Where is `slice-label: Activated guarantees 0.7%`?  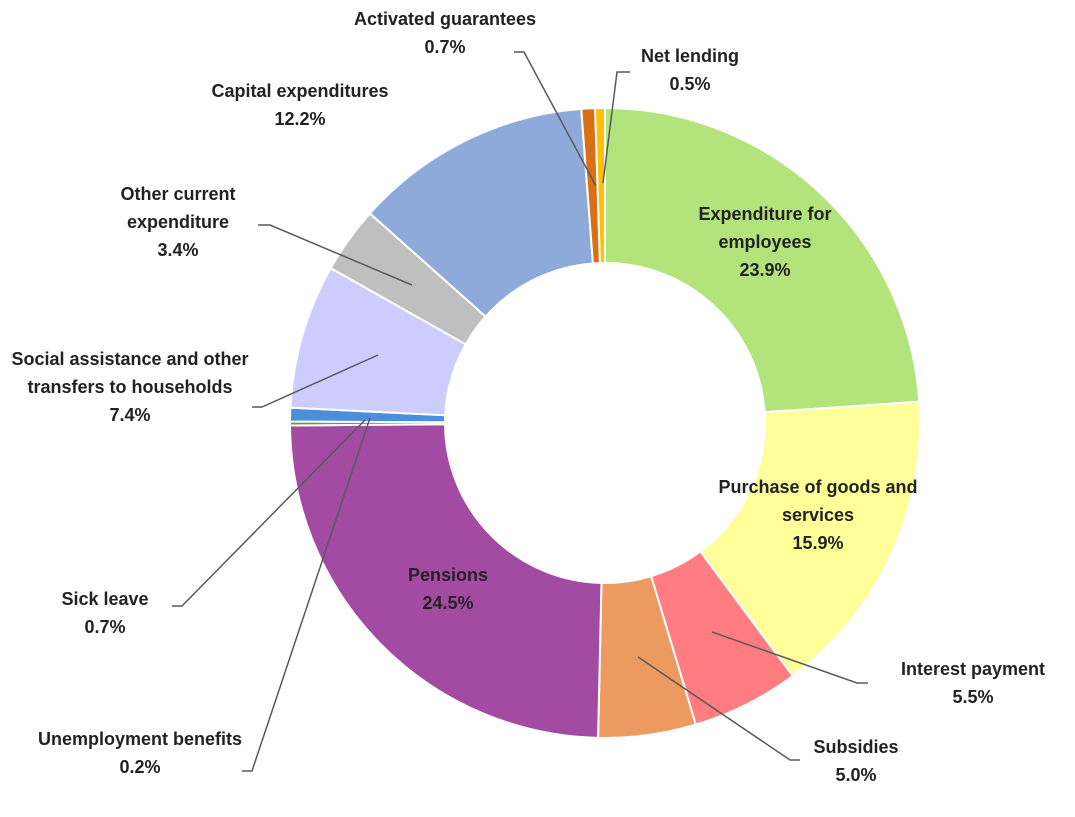 slice-label: Activated guarantees 0.7% is located at coordinates (445, 33).